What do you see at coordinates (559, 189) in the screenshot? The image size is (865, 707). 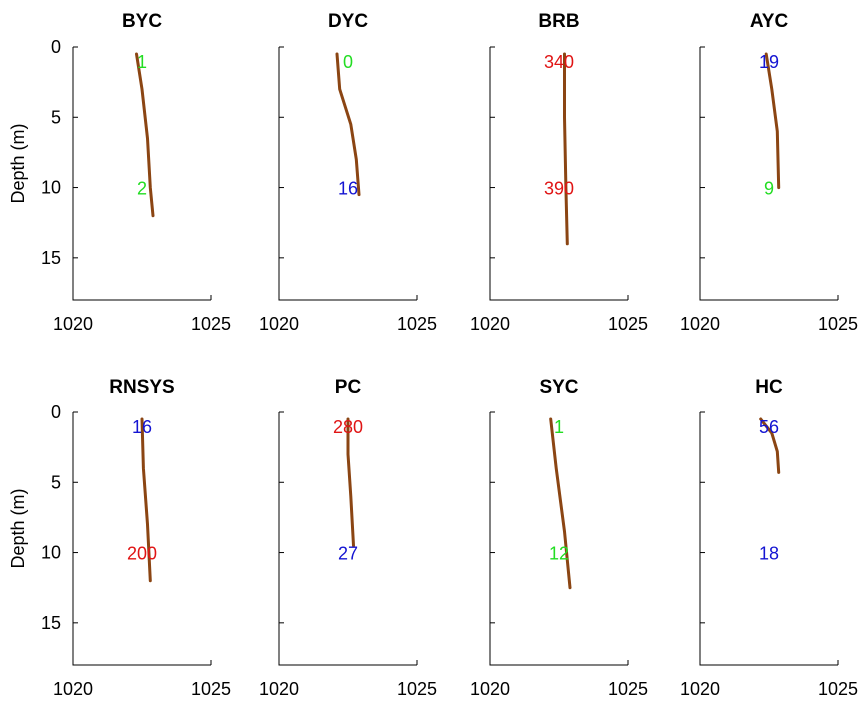 I see `count-label: 390` at bounding box center [559, 189].